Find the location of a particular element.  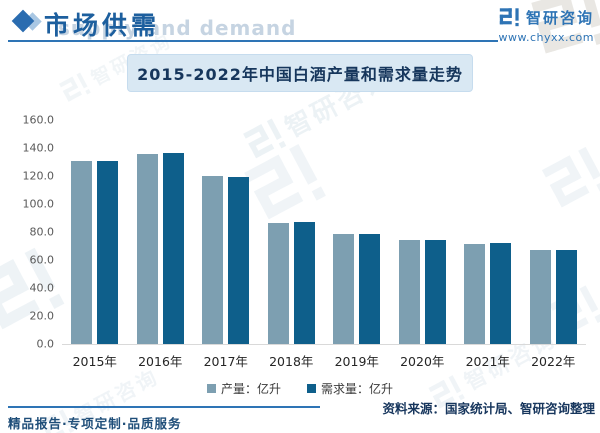

demand-swatch-icon is located at coordinates (311, 388).